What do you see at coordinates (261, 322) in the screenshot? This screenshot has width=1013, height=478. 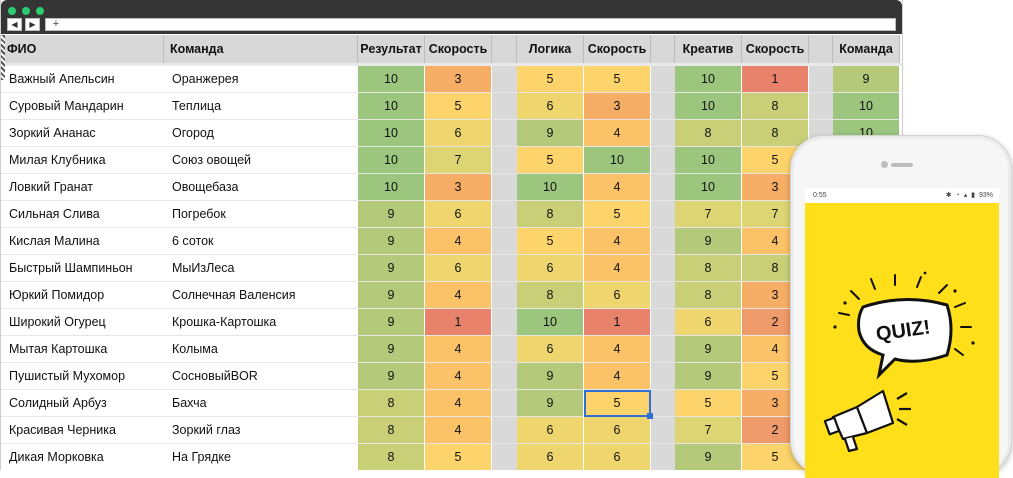 I see `team-cell: Крошка-Картошка` at bounding box center [261, 322].